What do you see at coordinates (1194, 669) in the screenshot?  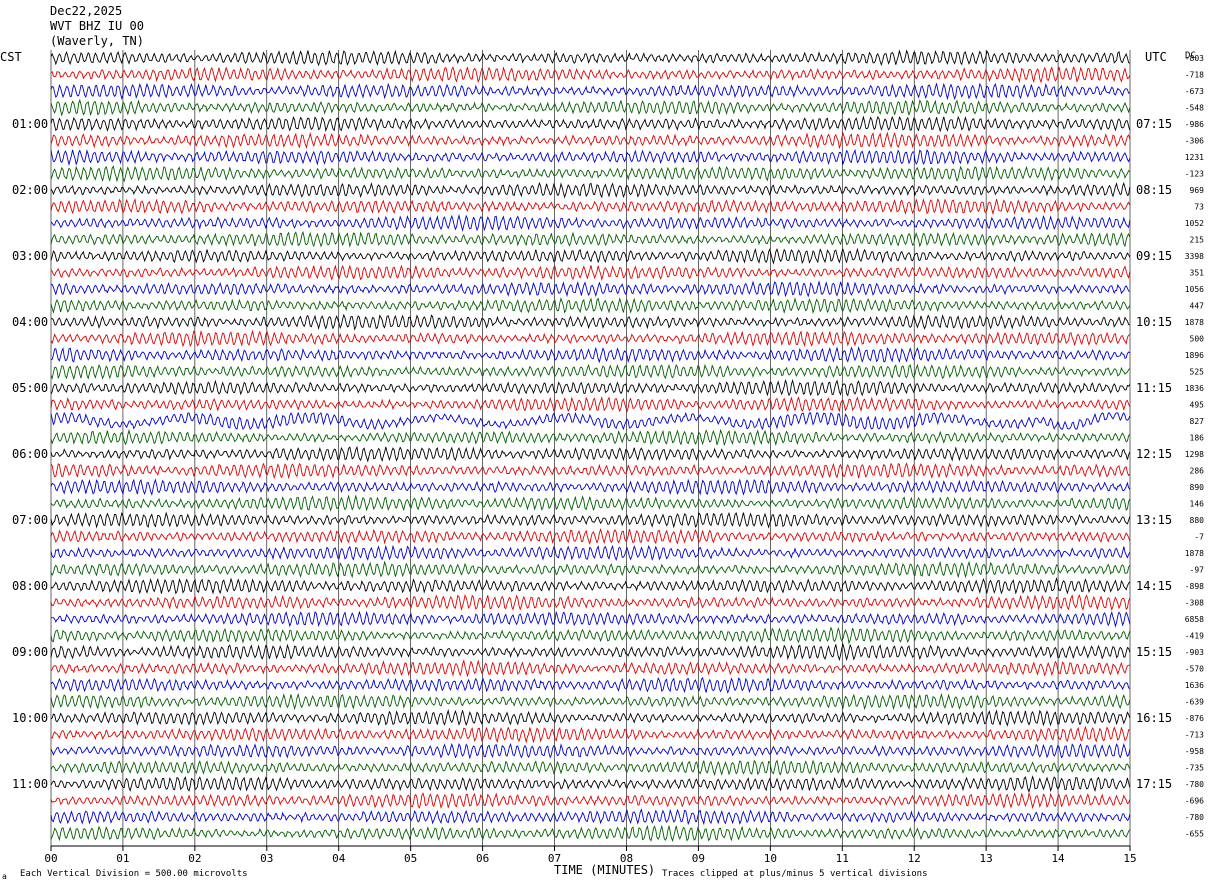 I see `dc-offset-label: -570` at bounding box center [1194, 669].